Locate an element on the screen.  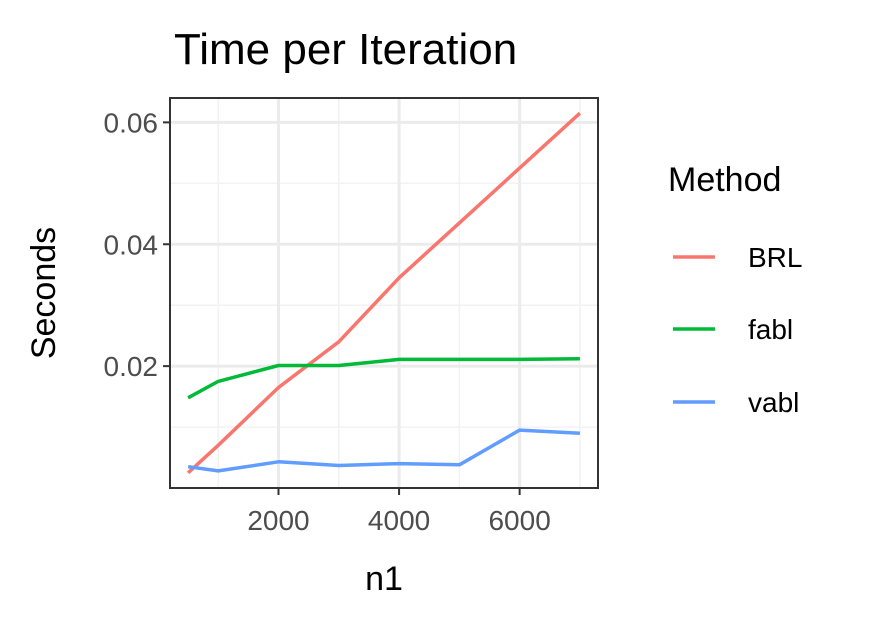
y-tick-label: 0.02 is located at coordinates (131, 366).